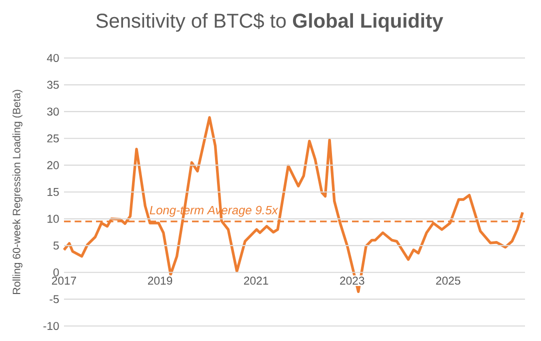  Describe the element at coordinates (56, 246) in the screenshot. I see `y-tick-label: 5` at that location.